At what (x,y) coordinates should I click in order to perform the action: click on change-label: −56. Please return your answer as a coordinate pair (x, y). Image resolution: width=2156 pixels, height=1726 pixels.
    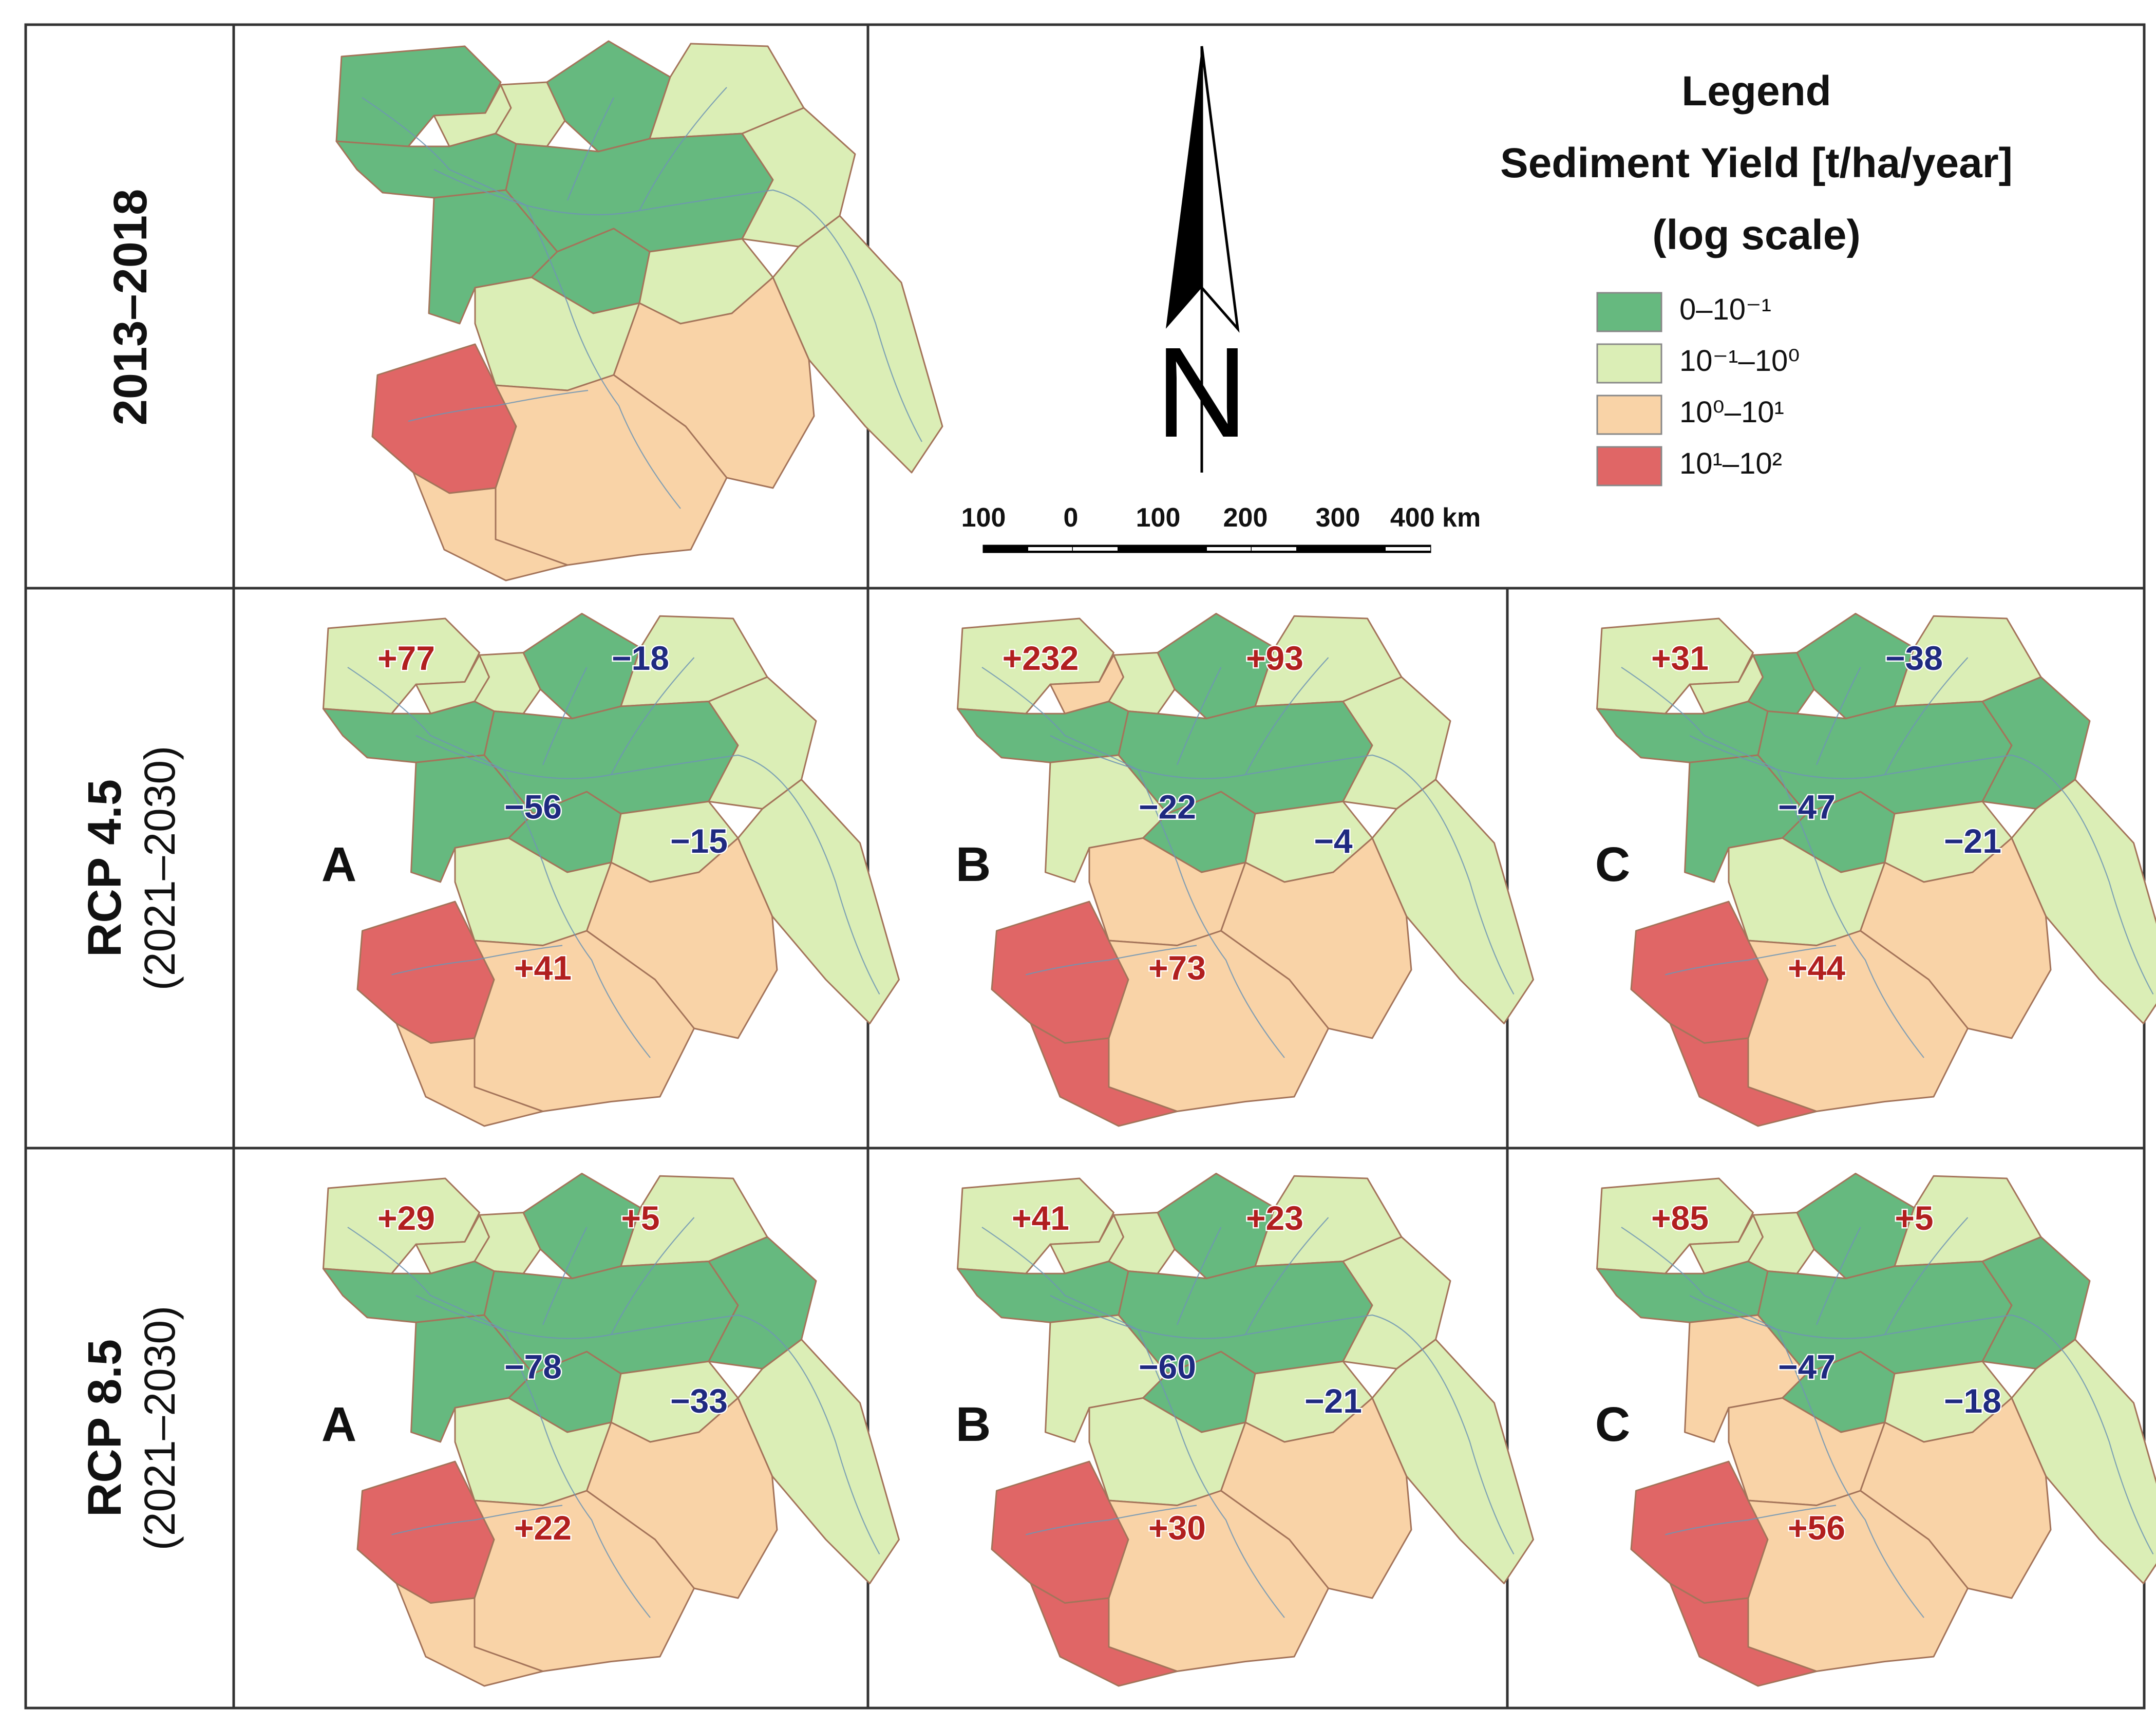
    Looking at the image, I should click on (533, 807).